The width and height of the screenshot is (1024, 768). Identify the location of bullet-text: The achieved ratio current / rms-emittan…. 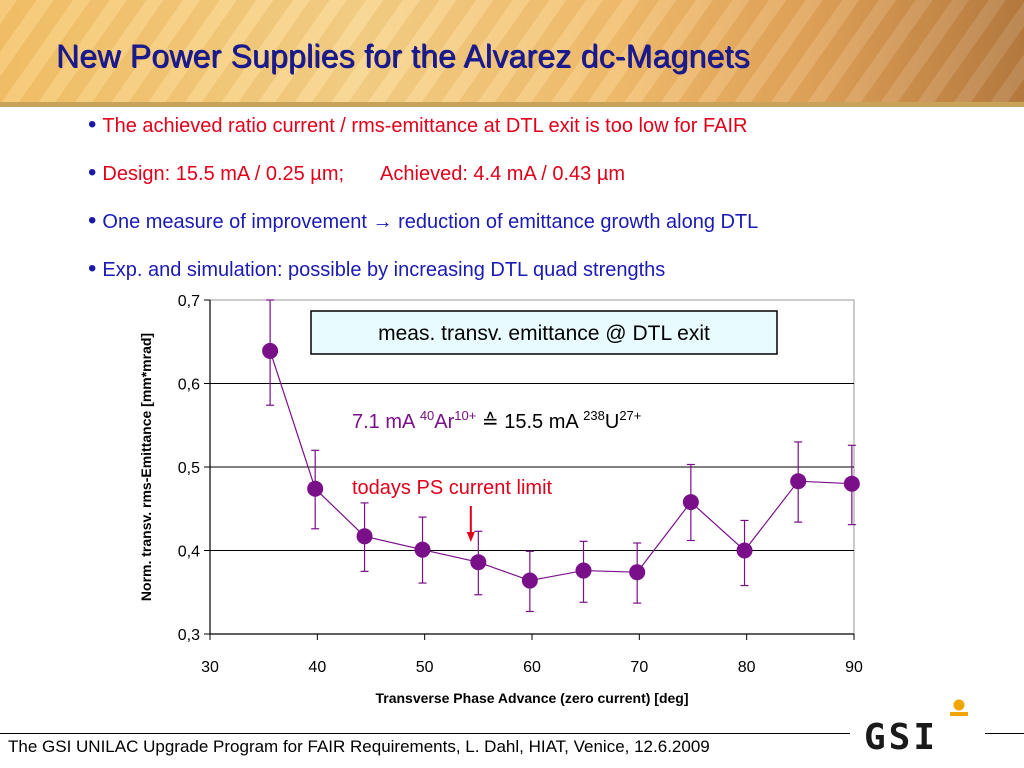
(425, 126).